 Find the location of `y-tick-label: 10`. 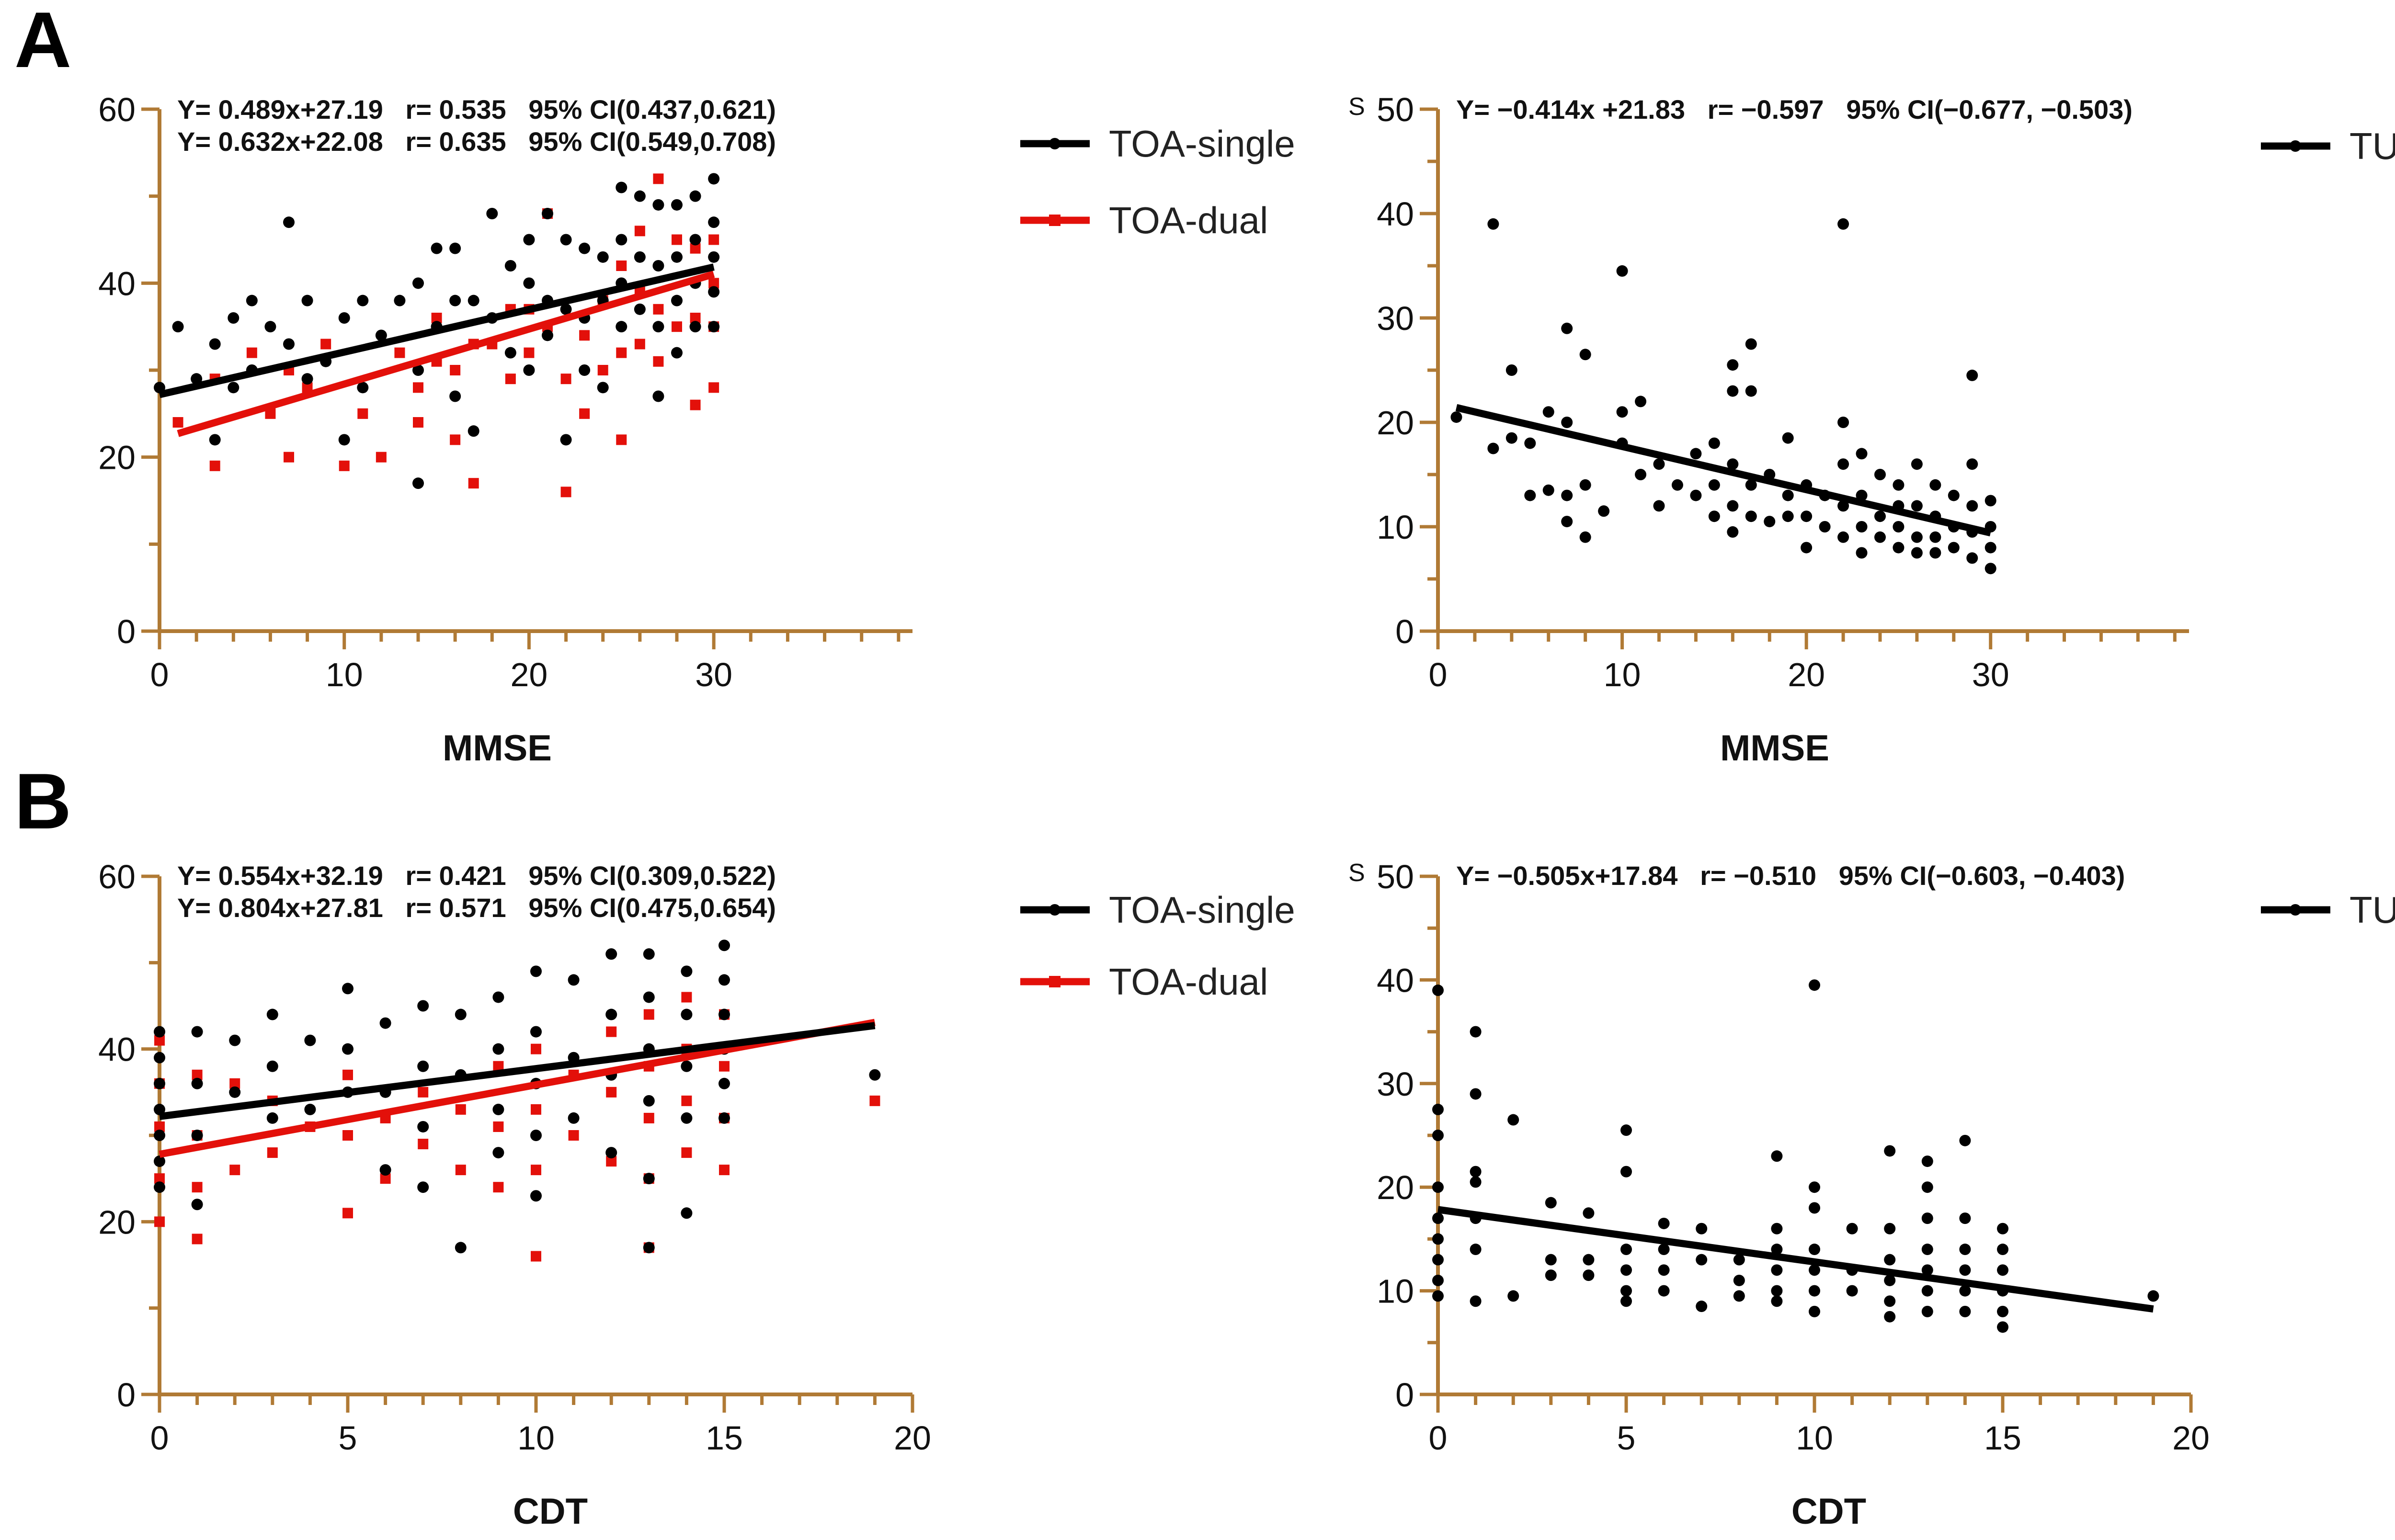

y-tick-label: 10 is located at coordinates (1395, 1291).